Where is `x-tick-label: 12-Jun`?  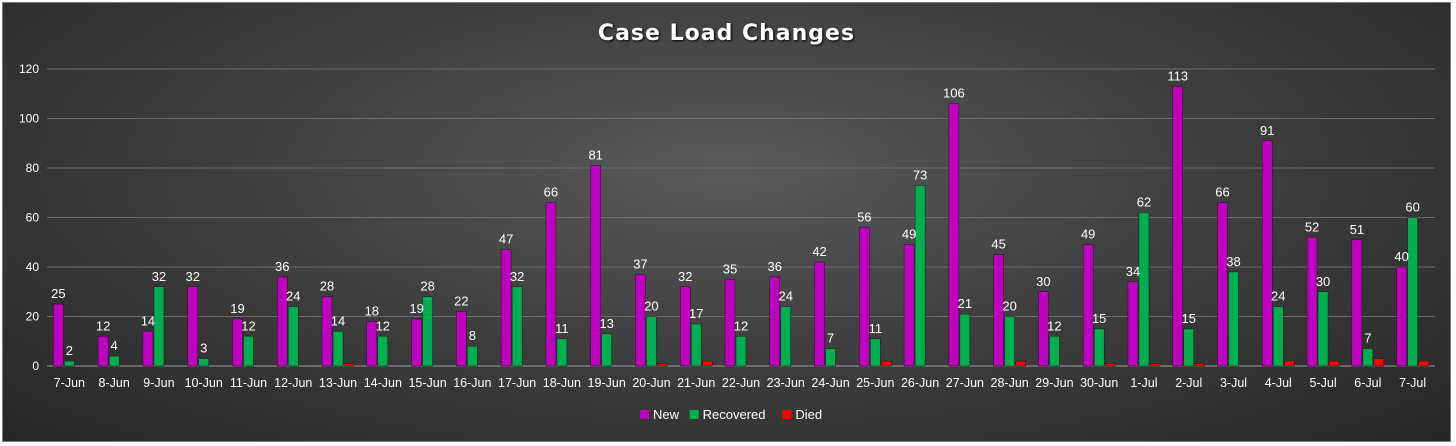 x-tick-label: 12-Jun is located at coordinates (293, 383).